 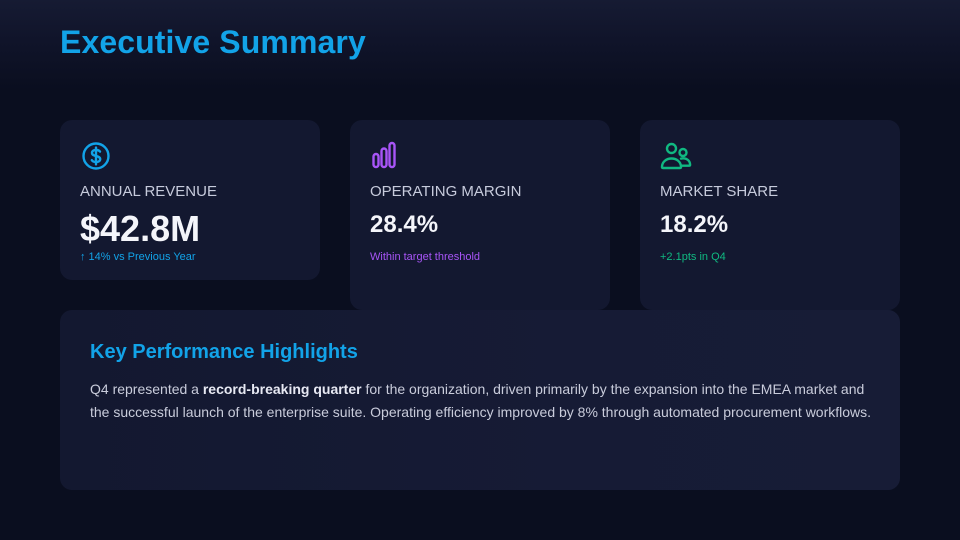 I want to click on highlights-body-emphasis: record-breaking quarter, so click(x=282, y=389).